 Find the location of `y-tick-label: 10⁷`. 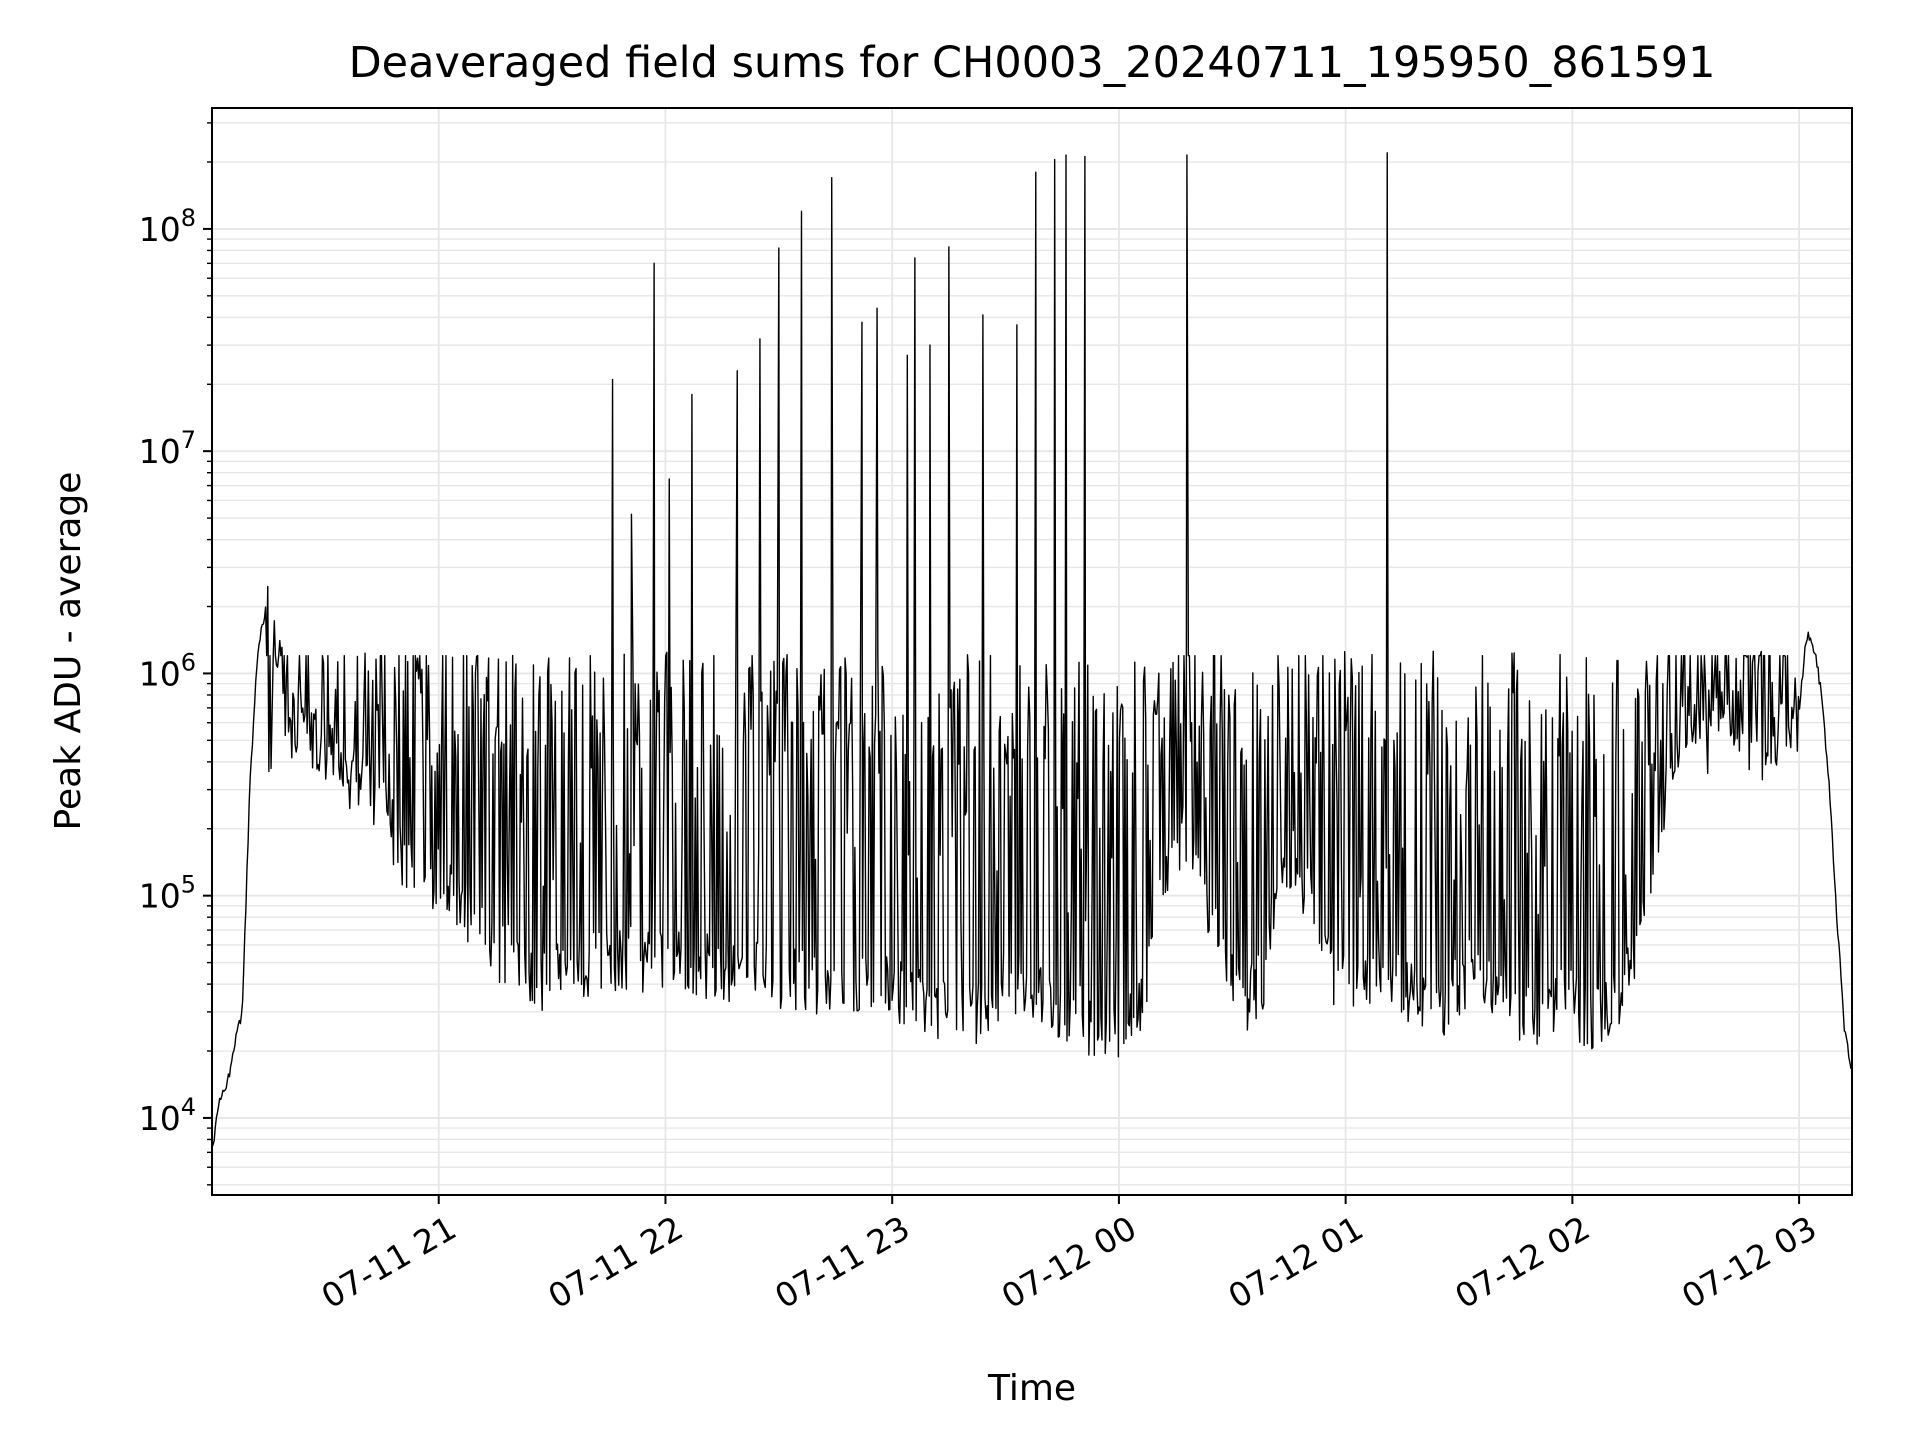

y-tick-label: 10⁷ is located at coordinates (167, 448).